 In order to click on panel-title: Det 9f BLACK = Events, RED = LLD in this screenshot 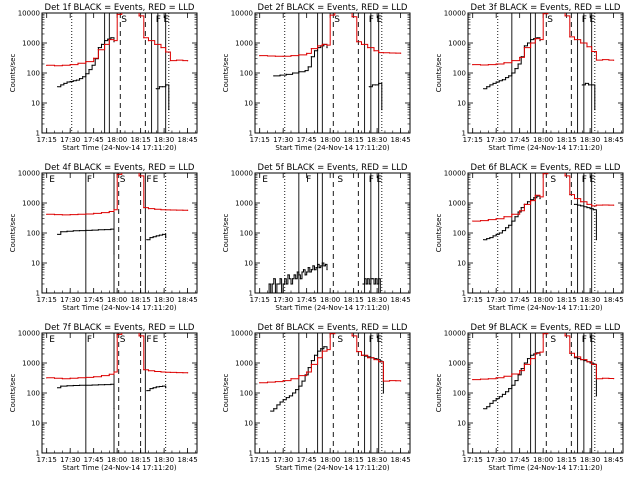, I will do `click(546, 328)`.